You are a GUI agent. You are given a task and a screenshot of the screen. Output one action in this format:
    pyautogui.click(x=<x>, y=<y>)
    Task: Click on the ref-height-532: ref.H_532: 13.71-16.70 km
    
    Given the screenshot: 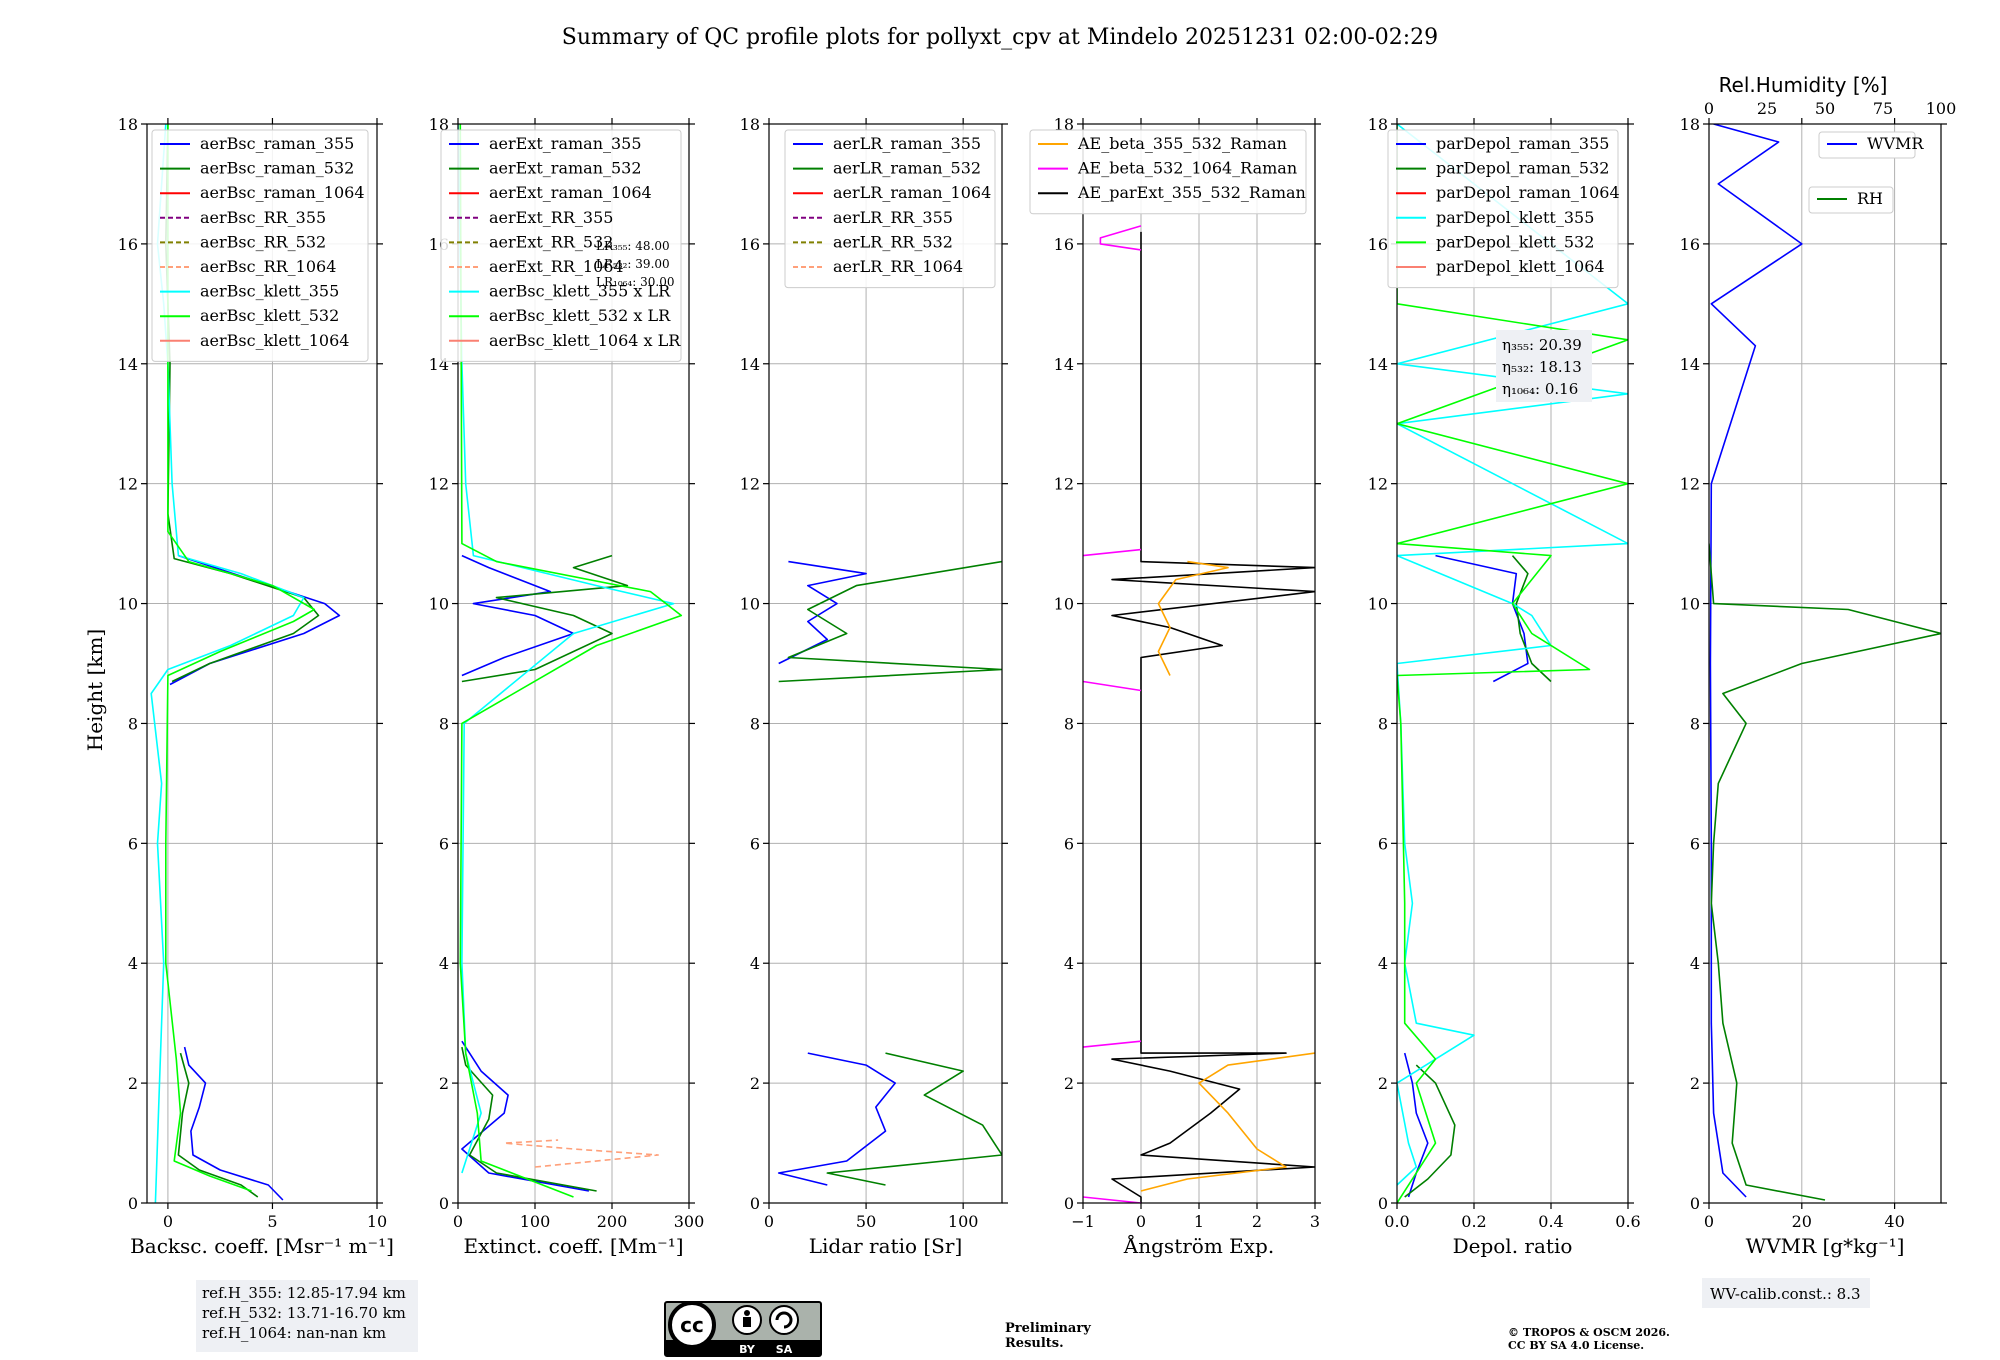 What is the action you would take?
    pyautogui.click(x=304, y=1313)
    